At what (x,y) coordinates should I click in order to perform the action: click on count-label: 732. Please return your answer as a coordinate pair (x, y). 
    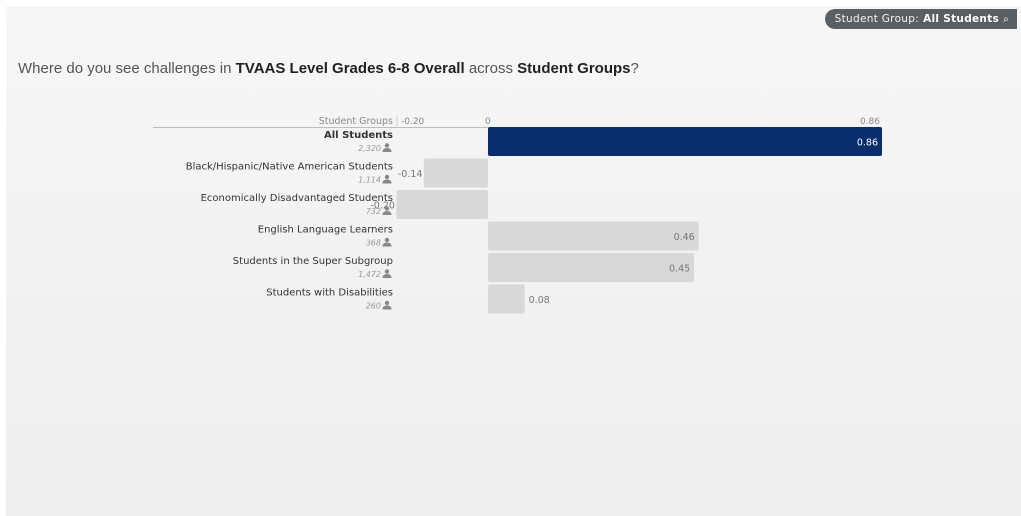
    Looking at the image, I should click on (373, 211).